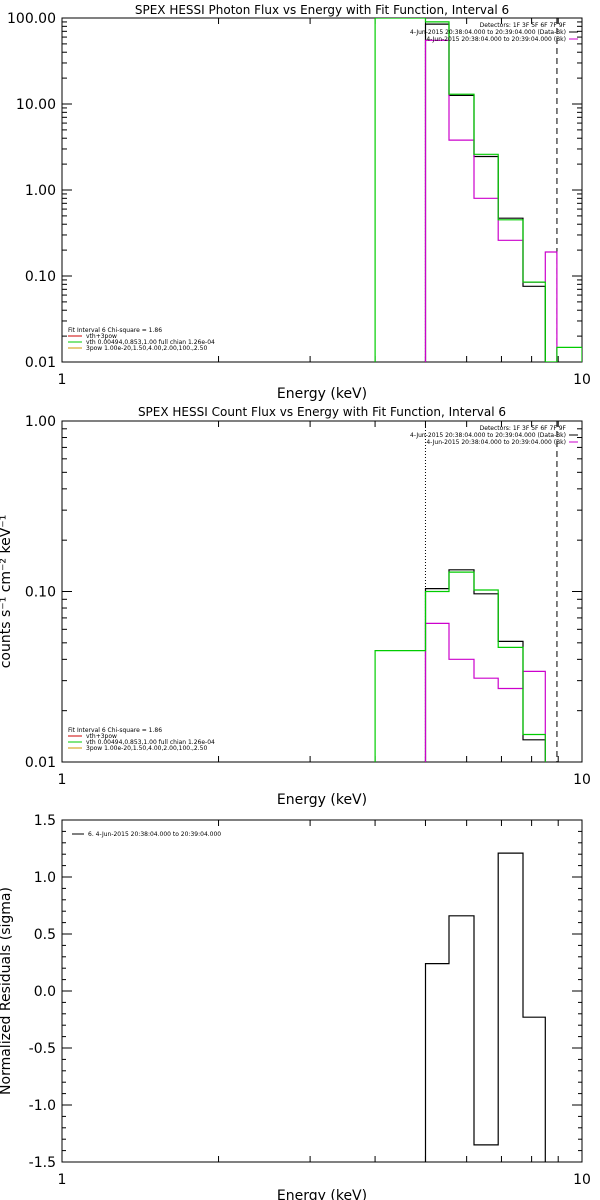 Image resolution: width=600 pixels, height=1200 pixels. Describe the element at coordinates (485, 1007) in the screenshot. I see `series-residuals` at that location.